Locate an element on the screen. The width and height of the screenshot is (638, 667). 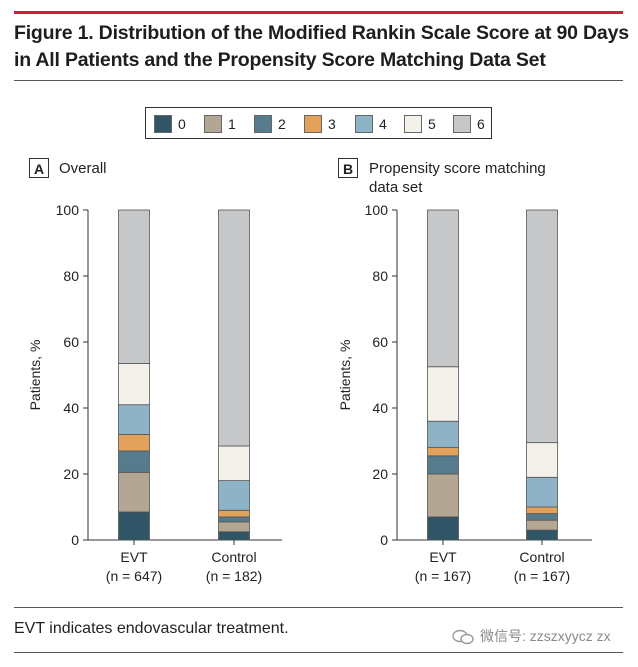
panel-b-title: Propensity score matching data set is located at coordinates (457, 178).